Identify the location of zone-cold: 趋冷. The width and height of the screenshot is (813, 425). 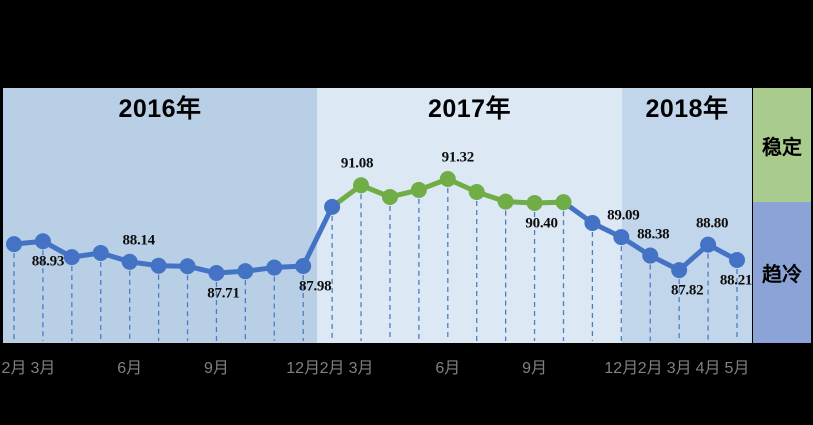
(782, 272).